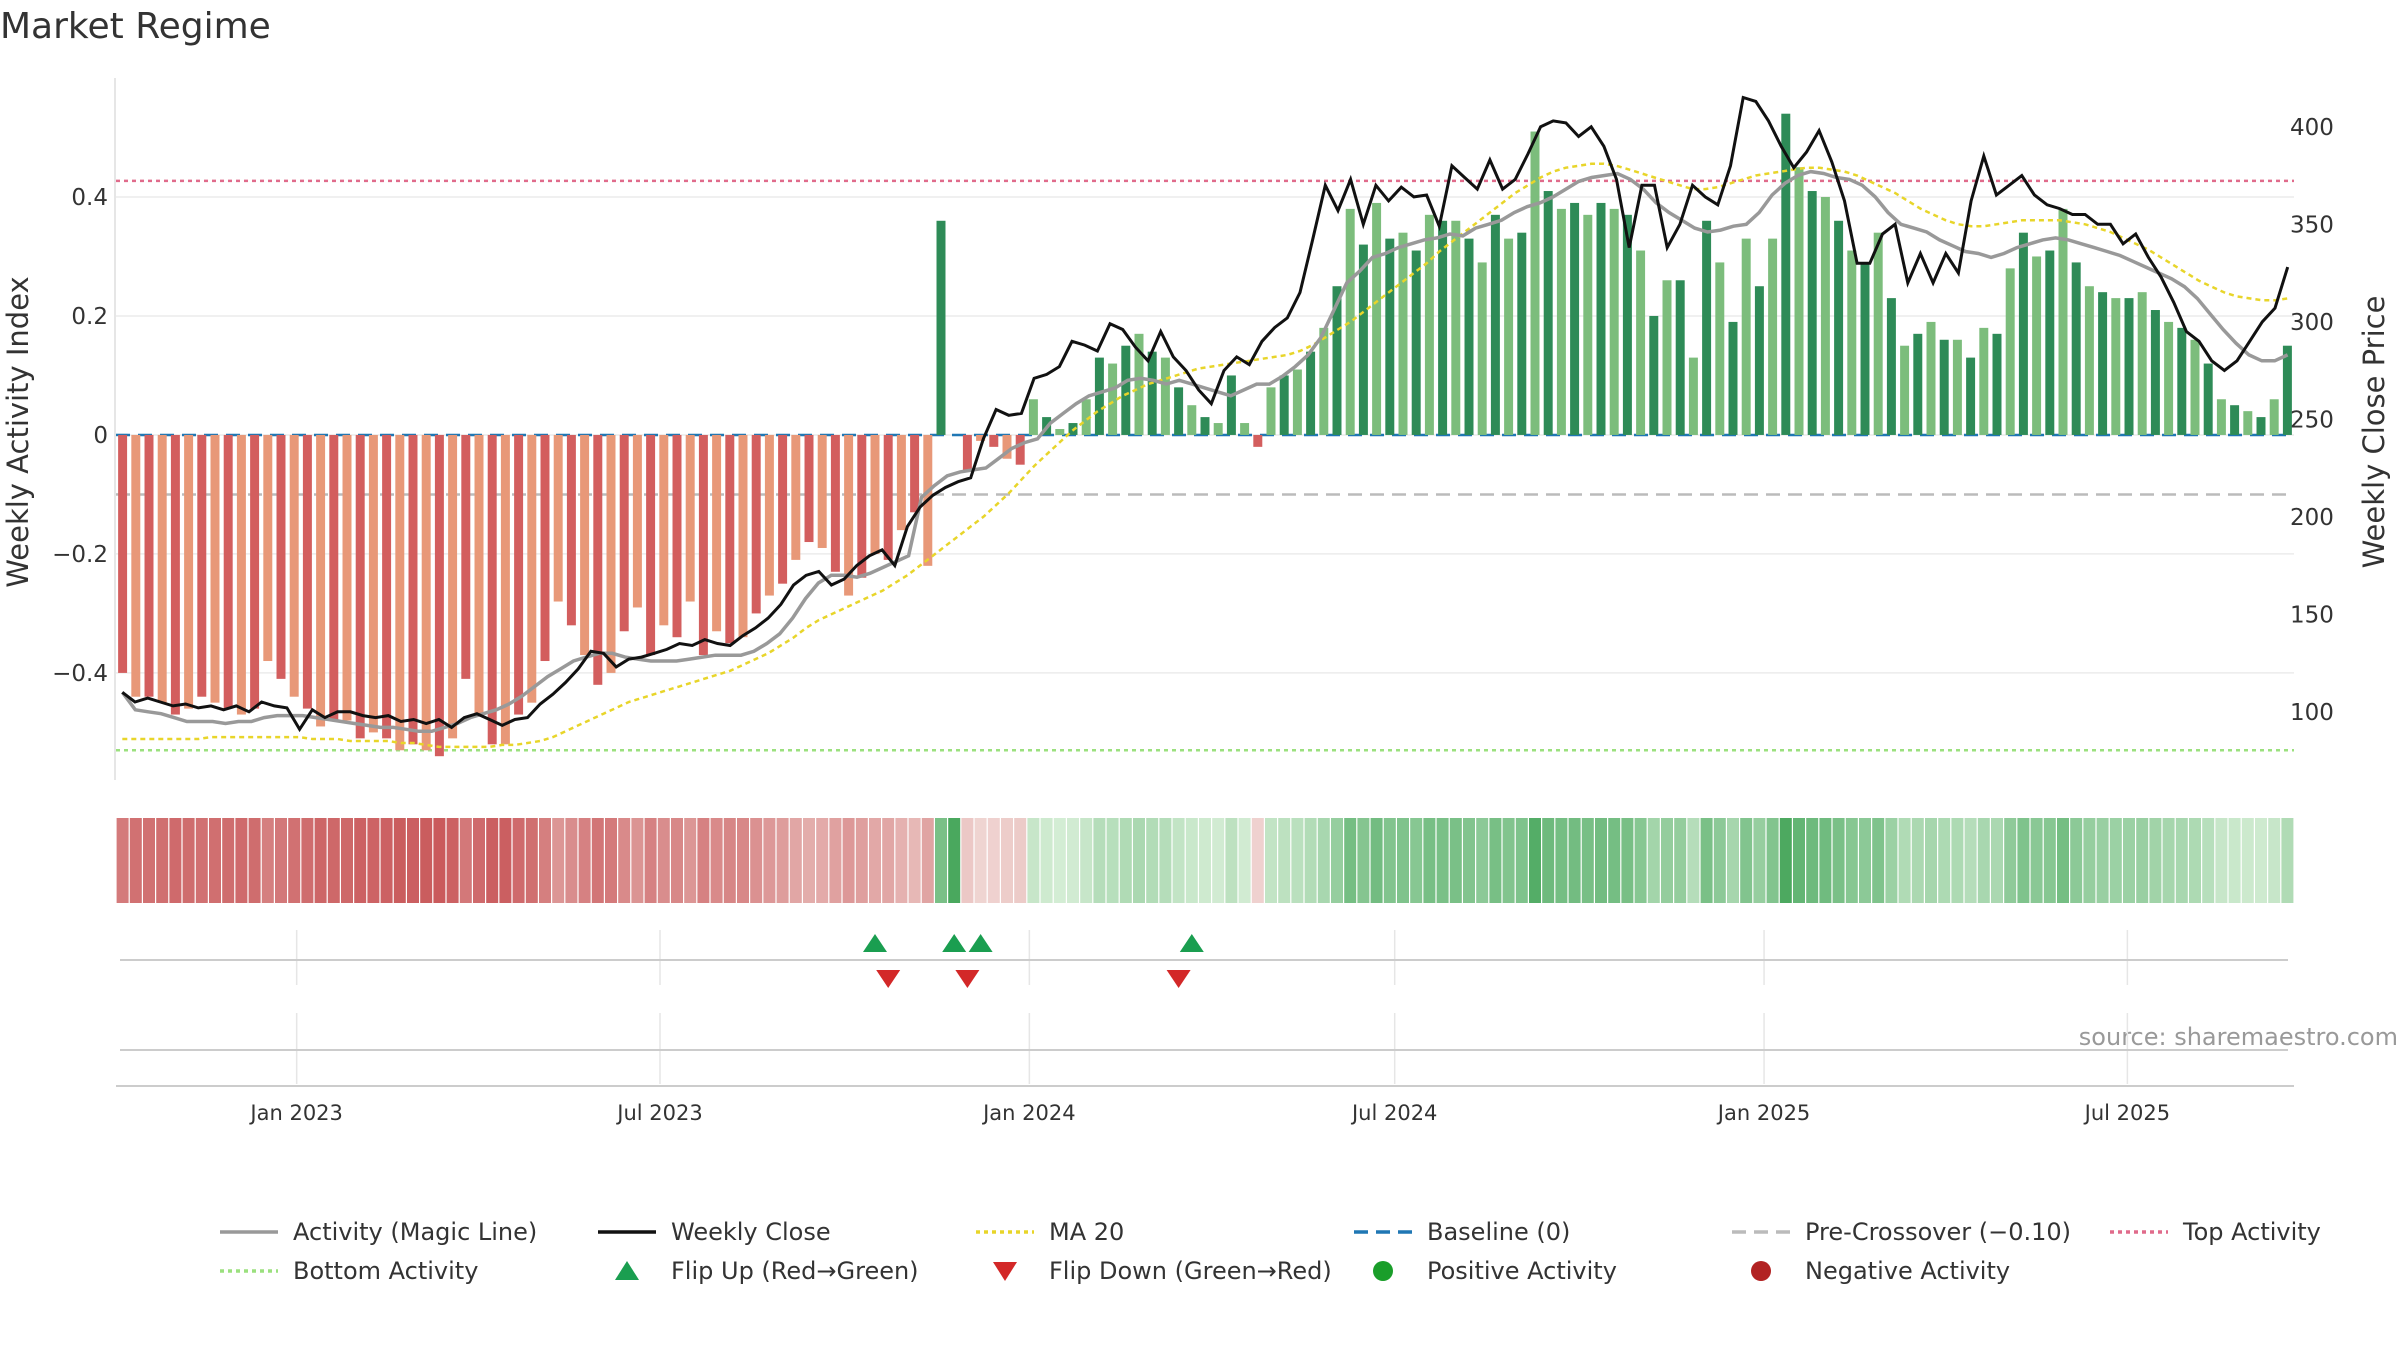  Describe the element at coordinates (2312, 128) in the screenshot. I see `right-tick-label: 400` at that location.